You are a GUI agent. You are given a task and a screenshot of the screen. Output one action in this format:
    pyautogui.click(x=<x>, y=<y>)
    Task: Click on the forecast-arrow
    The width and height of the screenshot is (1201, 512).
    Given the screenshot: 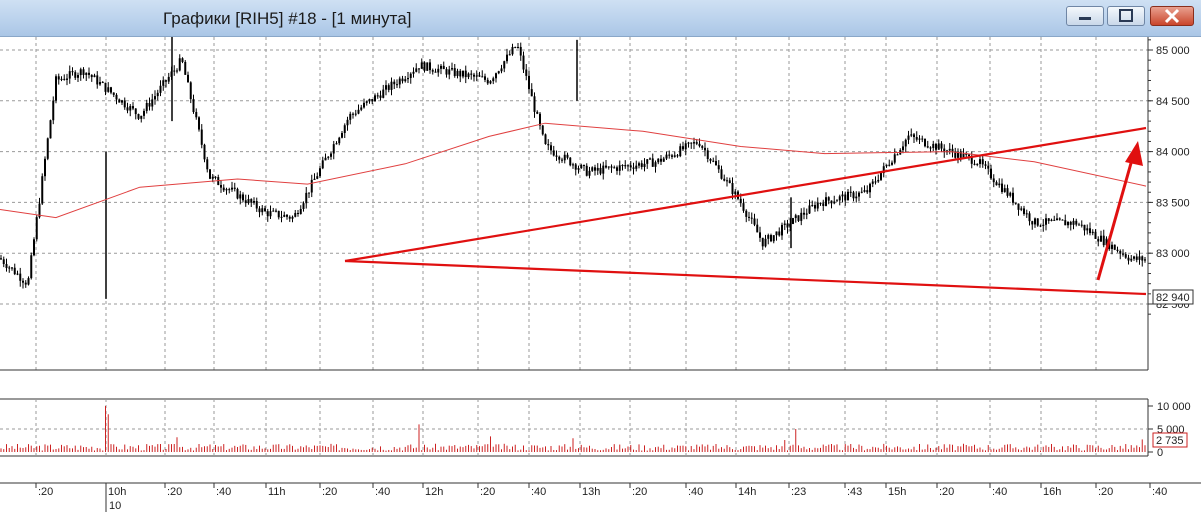 What is the action you would take?
    pyautogui.click(x=1116, y=214)
    